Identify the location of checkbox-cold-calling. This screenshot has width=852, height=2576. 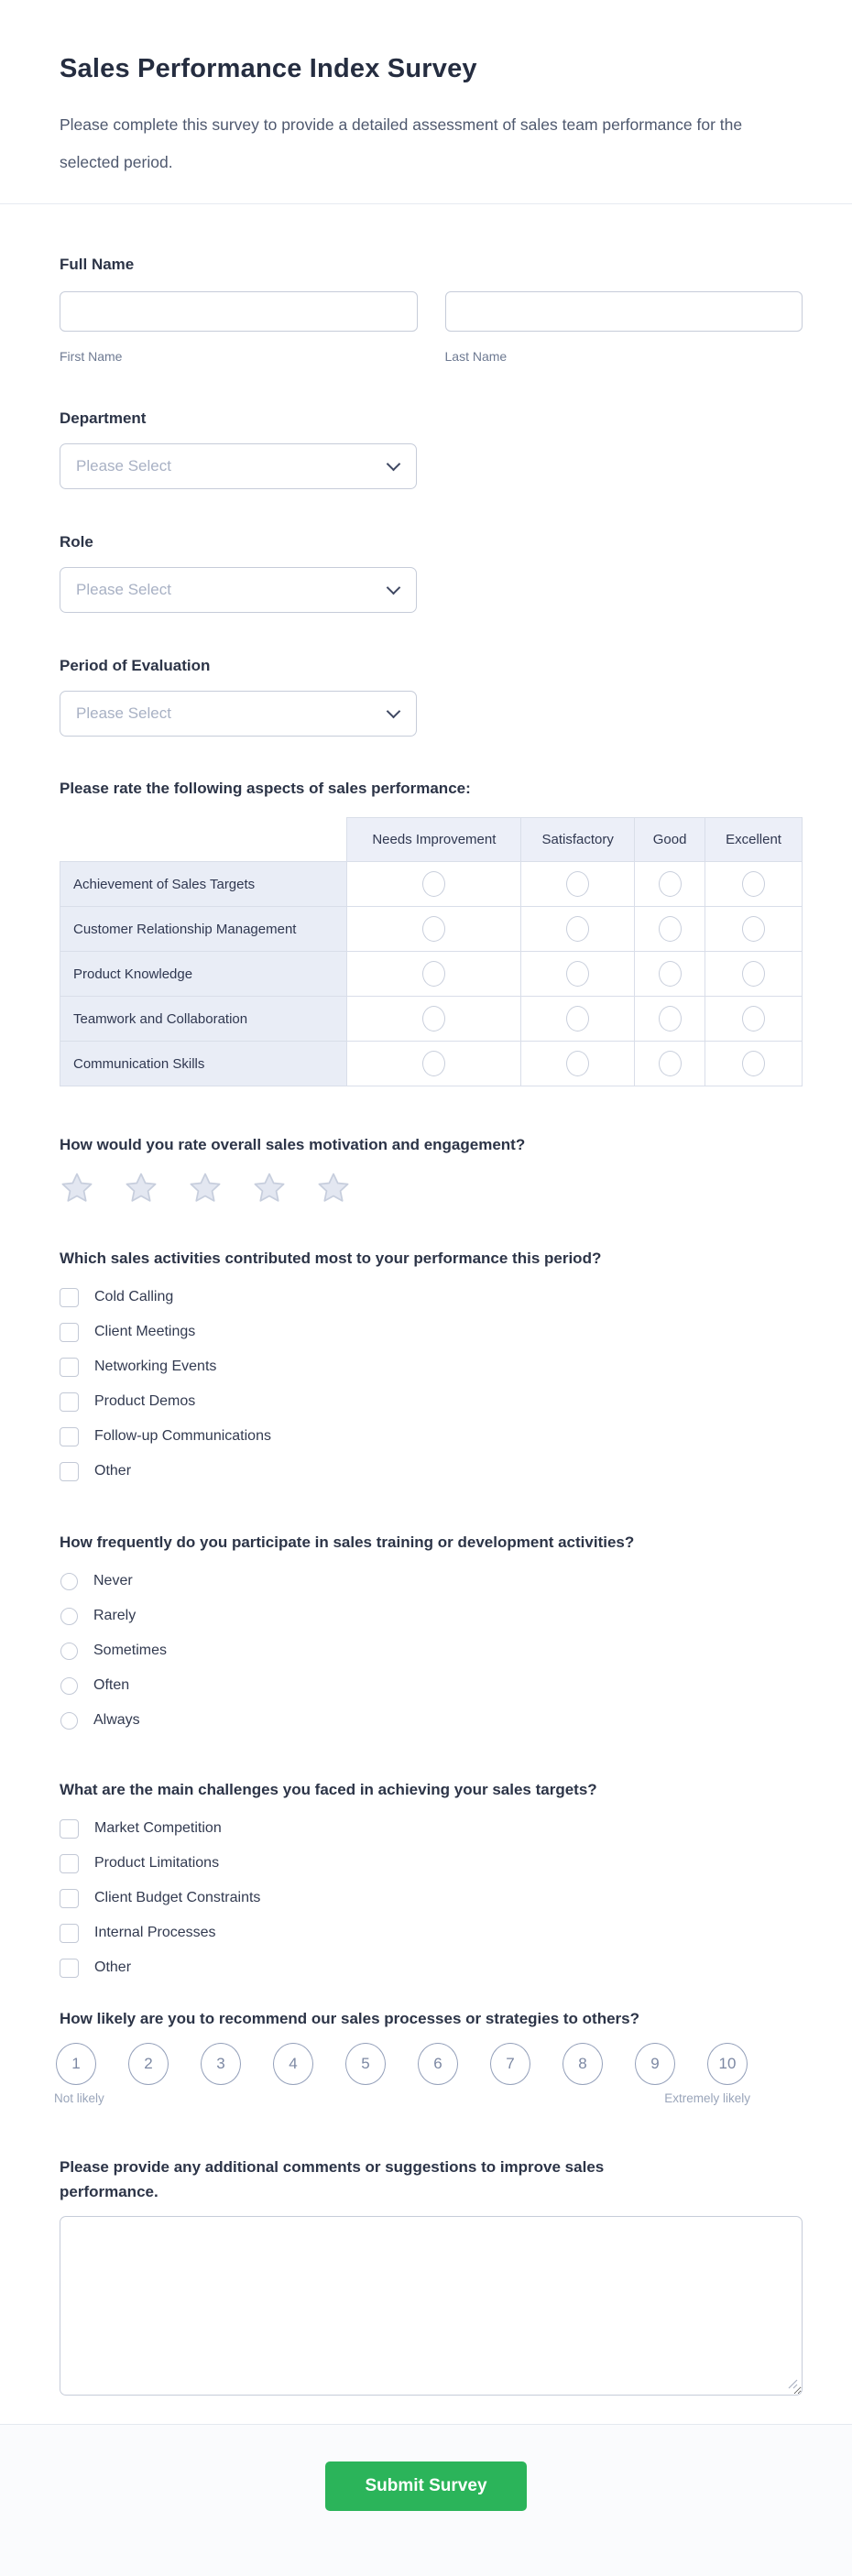
(69, 1297).